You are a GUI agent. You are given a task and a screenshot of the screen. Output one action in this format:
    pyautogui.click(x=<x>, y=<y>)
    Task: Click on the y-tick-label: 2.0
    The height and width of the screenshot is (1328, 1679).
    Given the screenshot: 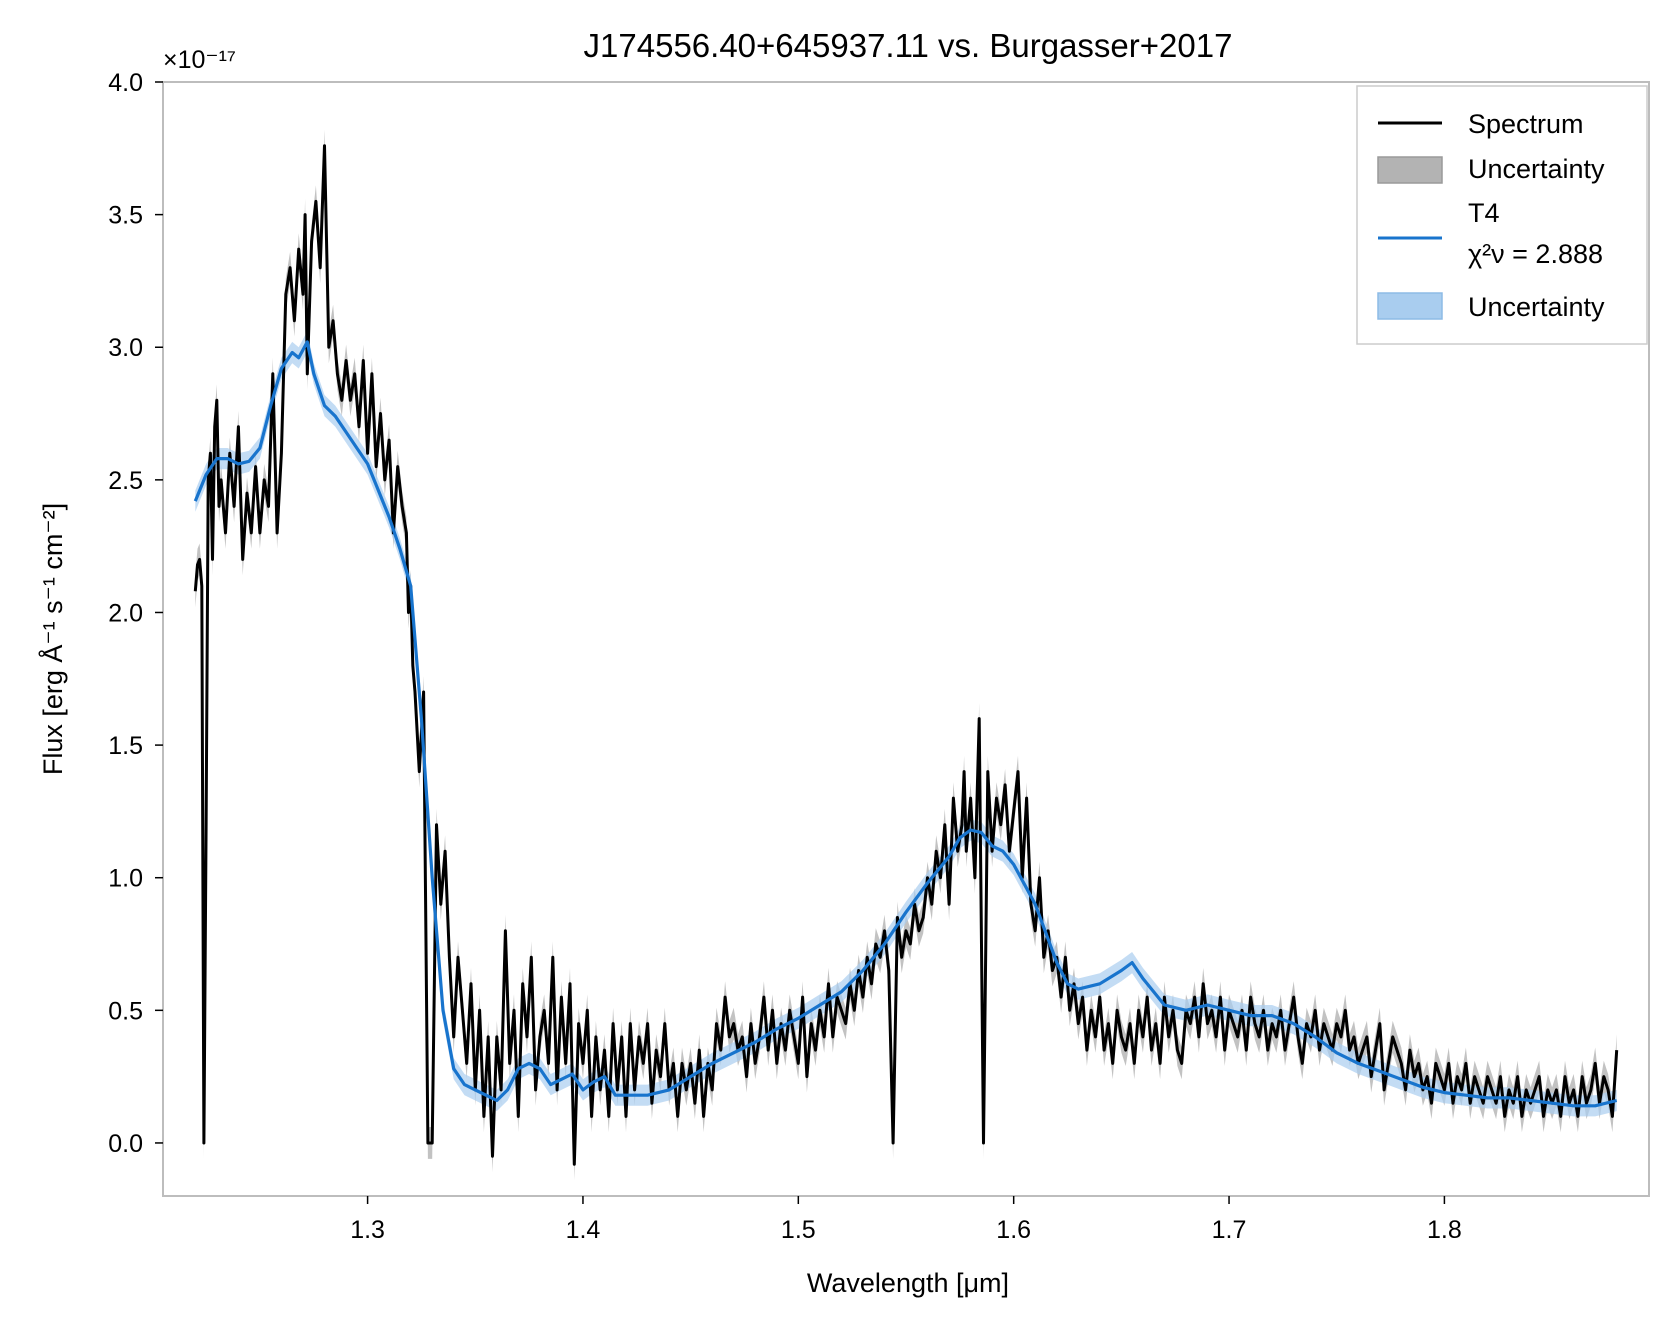 What is the action you would take?
    pyautogui.click(x=125, y=613)
    